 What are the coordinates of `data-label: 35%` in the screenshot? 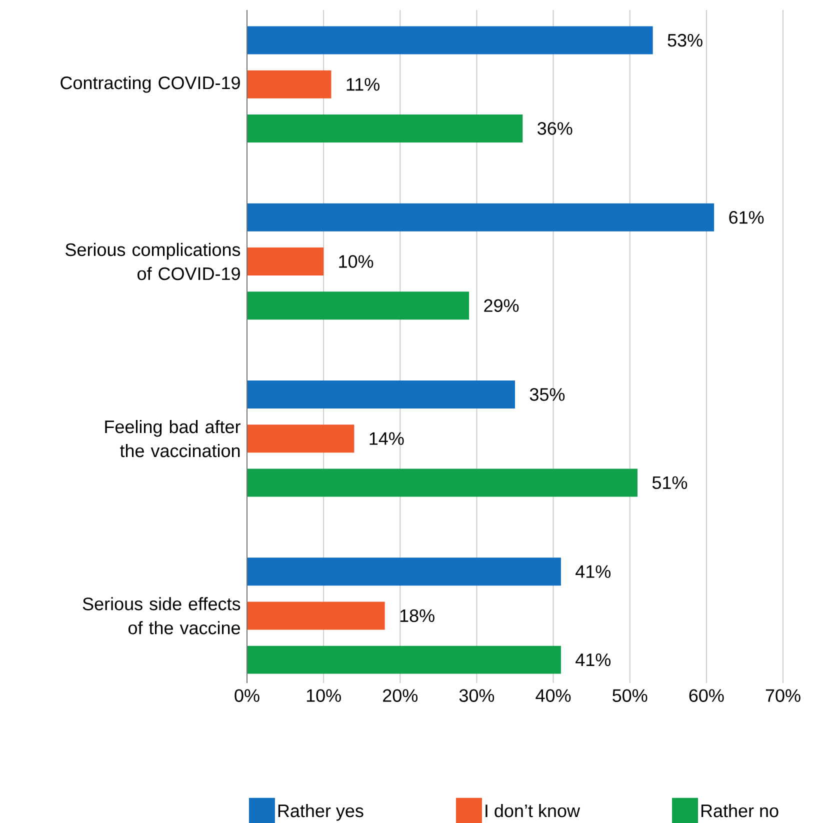 It's located at (547, 394).